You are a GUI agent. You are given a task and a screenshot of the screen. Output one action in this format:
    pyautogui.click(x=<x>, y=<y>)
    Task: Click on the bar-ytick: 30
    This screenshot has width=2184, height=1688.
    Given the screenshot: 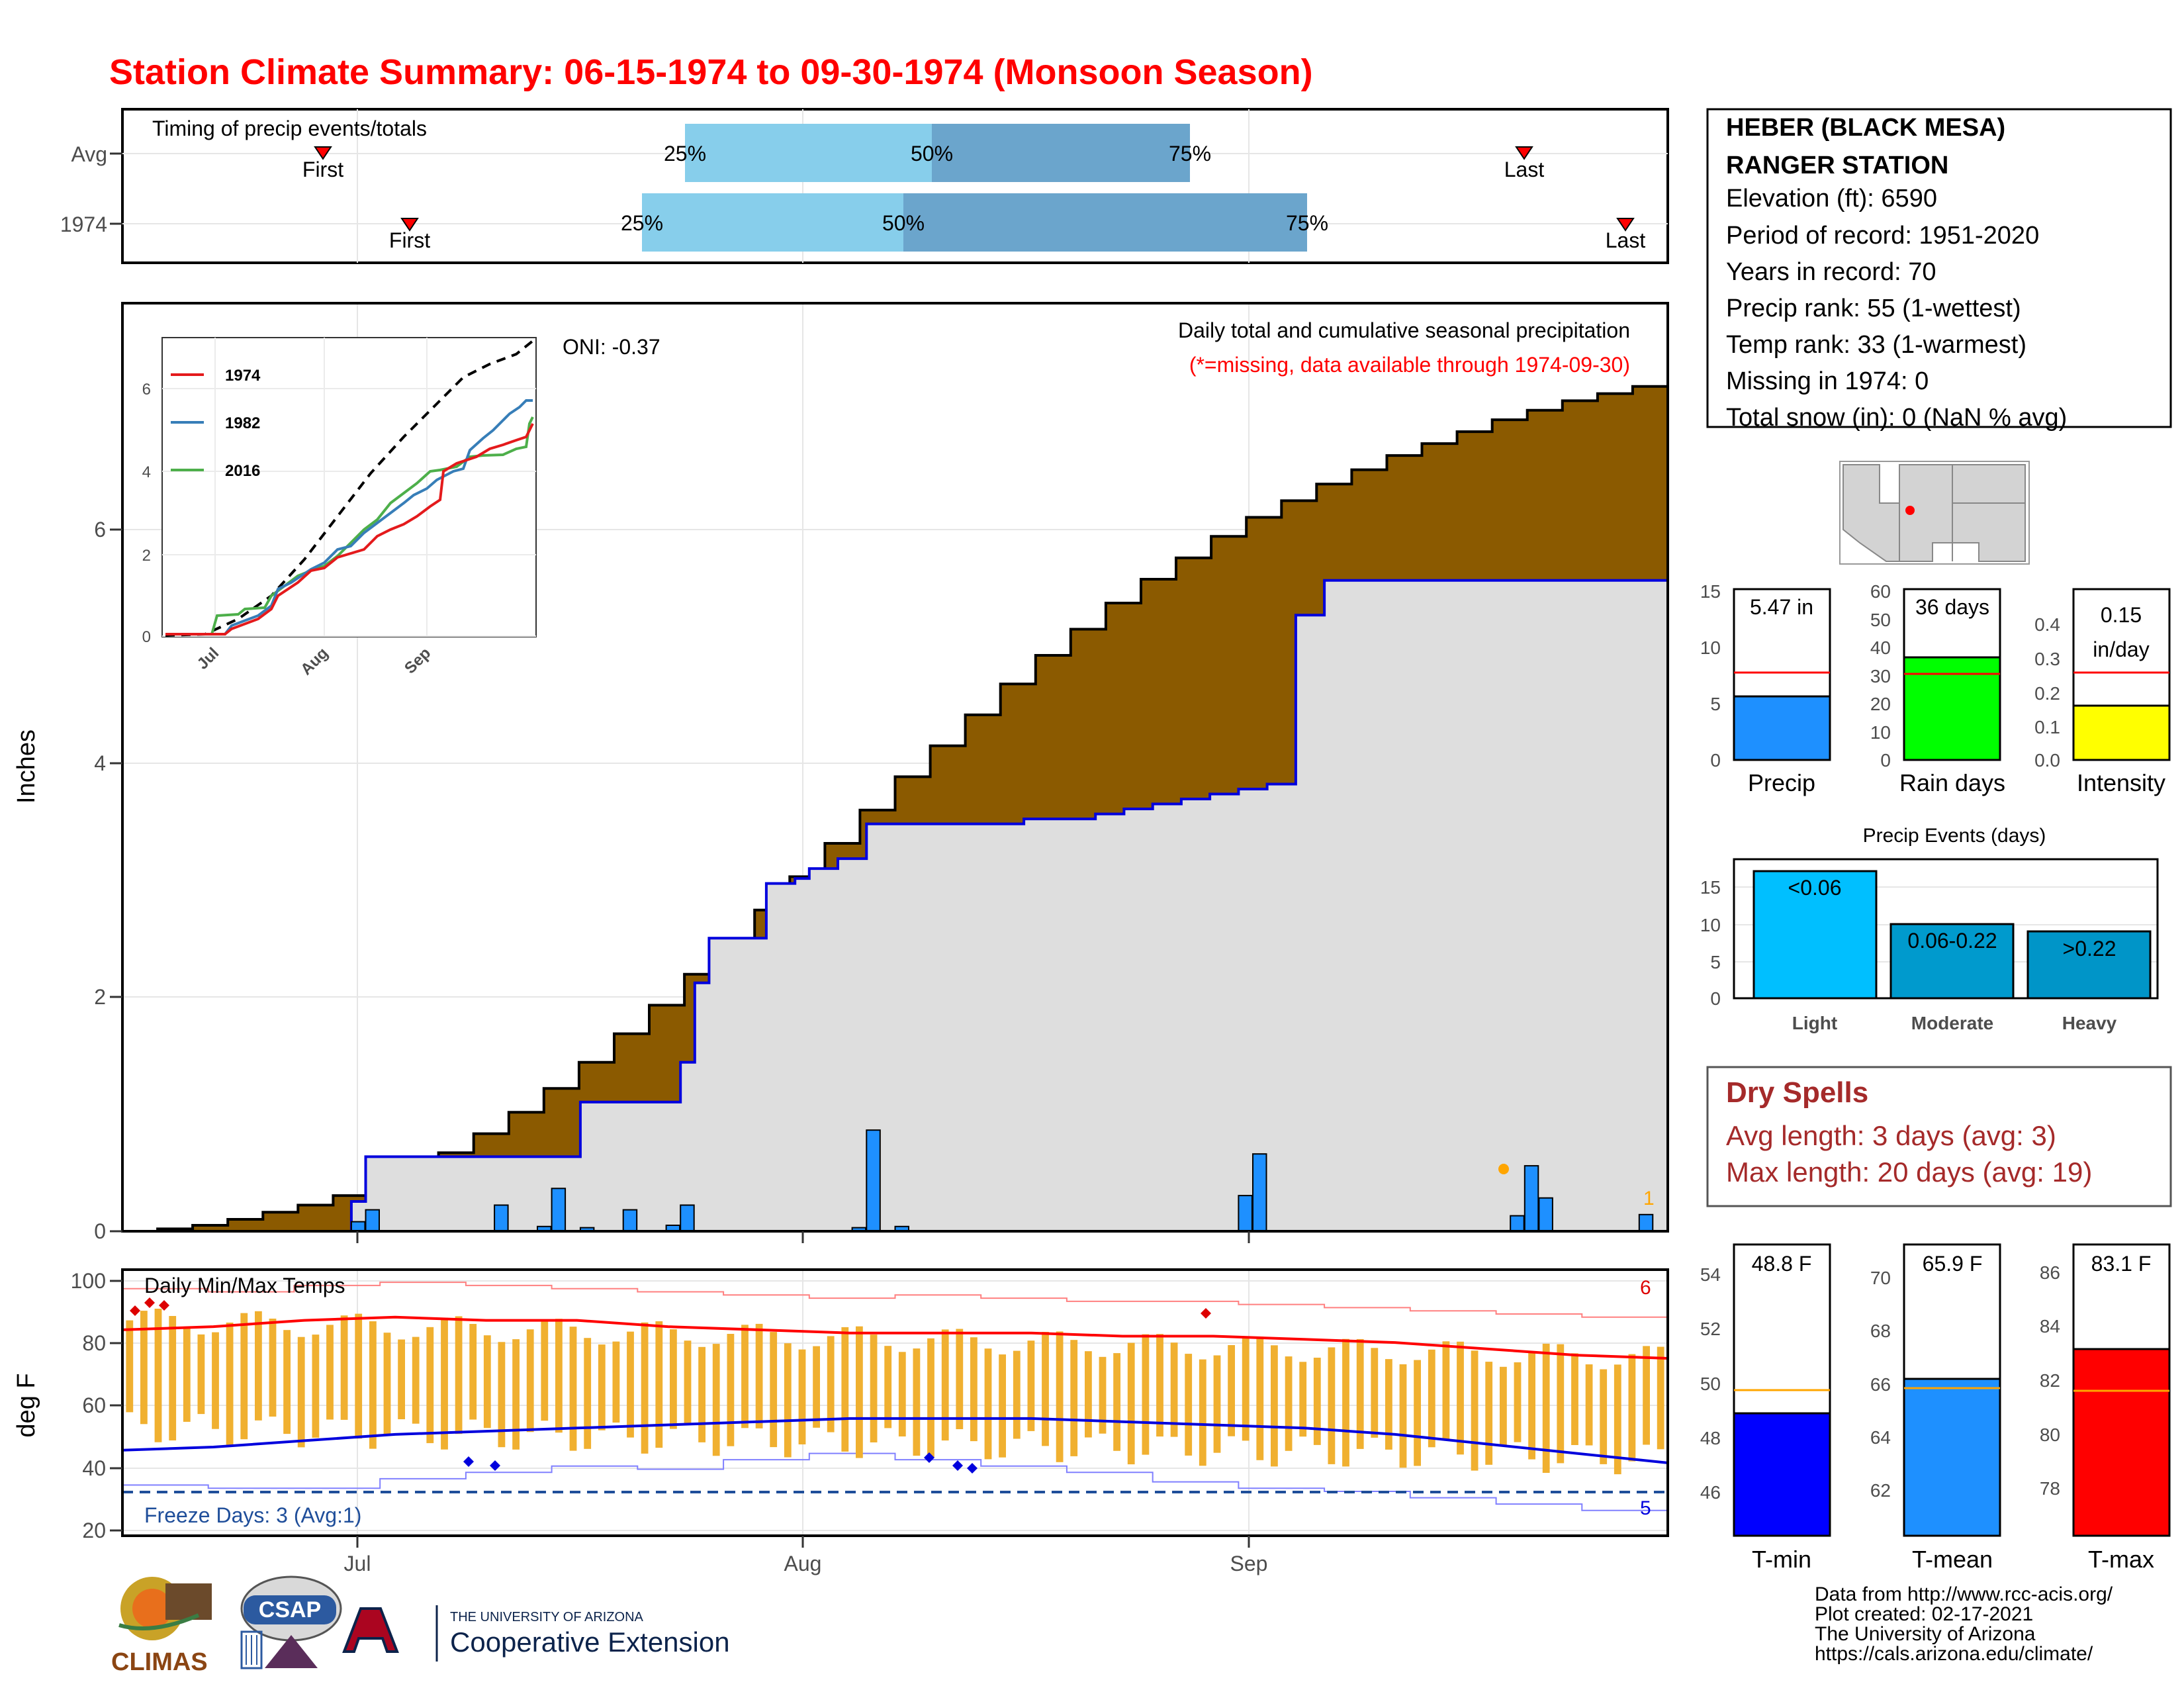 What is the action you would take?
    pyautogui.click(x=1880, y=676)
    